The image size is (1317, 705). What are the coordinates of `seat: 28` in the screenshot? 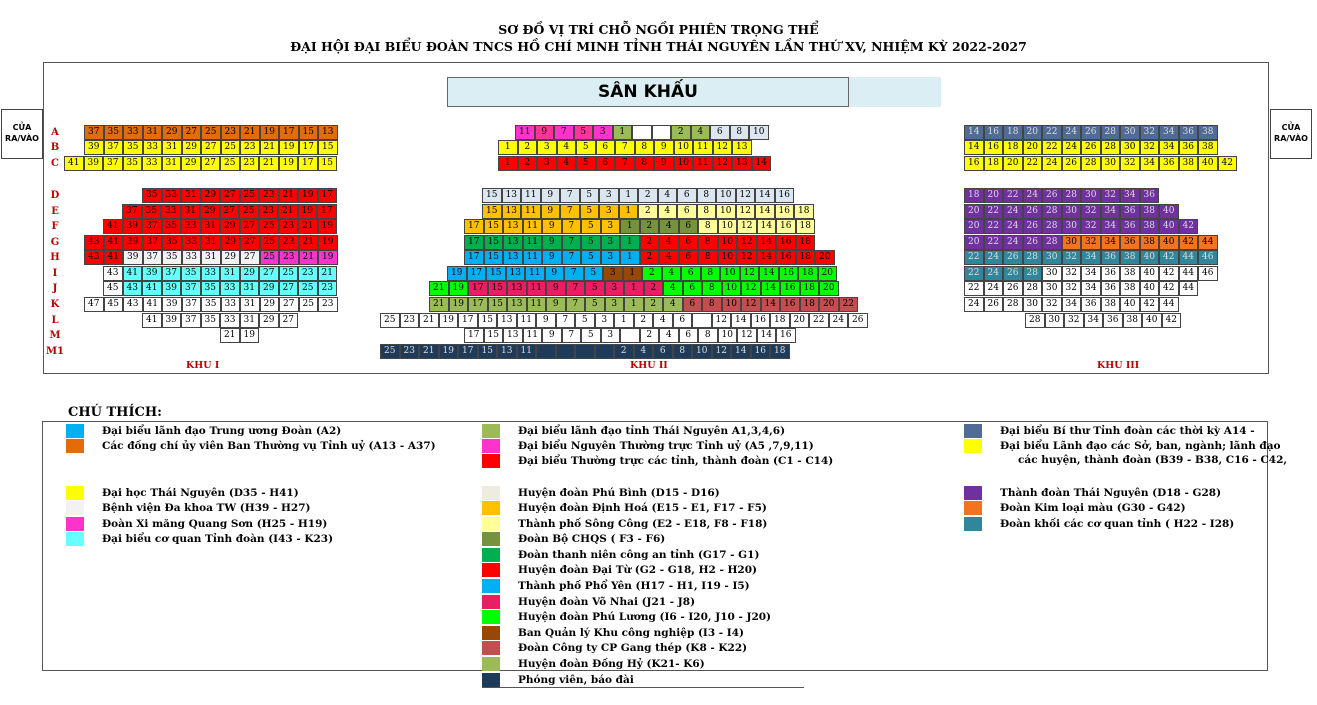 It's located at (1032, 257).